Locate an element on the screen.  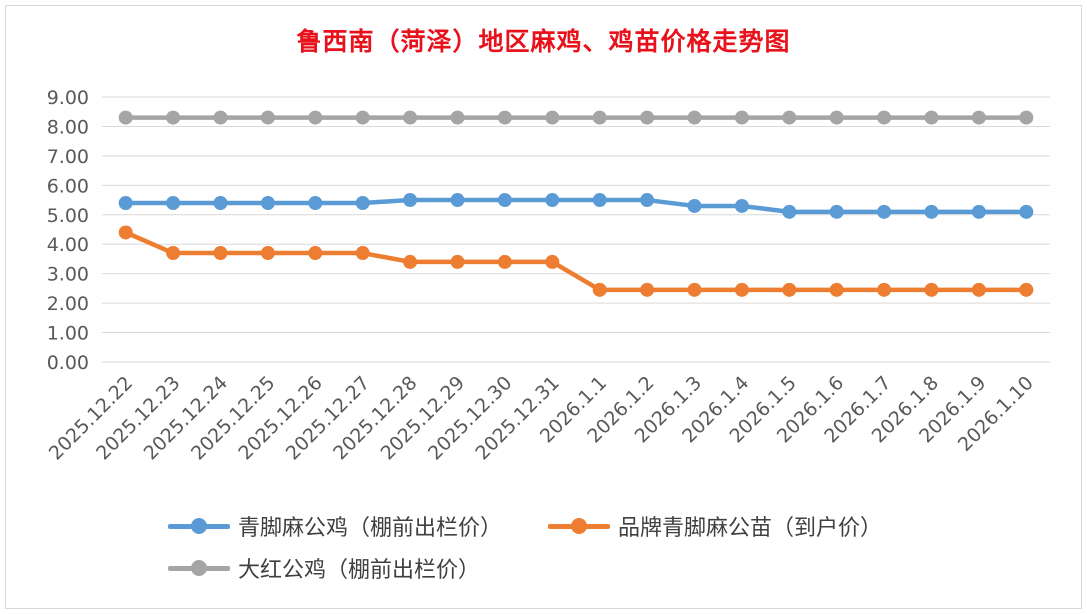
legend-item-series-3: 大红公鸡（棚前出栏价） is located at coordinates (324, 568).